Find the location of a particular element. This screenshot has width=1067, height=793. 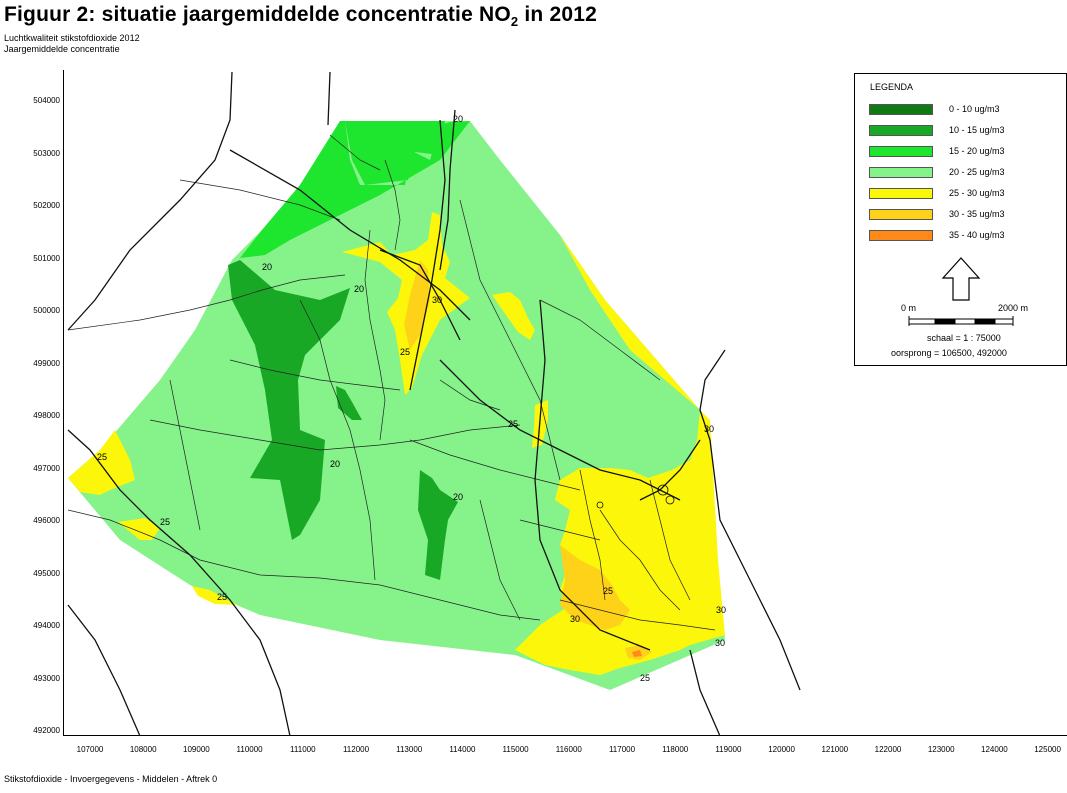

legend-item: 25 - 30 ug/m3 is located at coordinates (964, 194).